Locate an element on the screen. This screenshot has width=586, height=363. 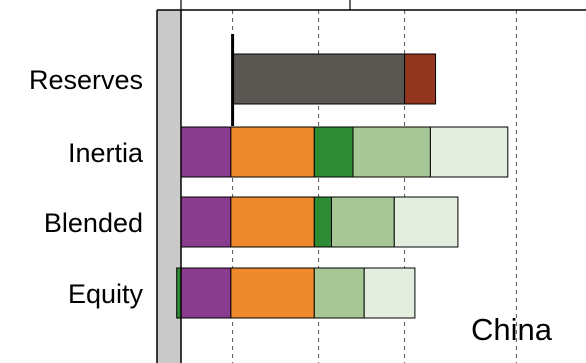
panel-label: China is located at coordinates (512, 329).